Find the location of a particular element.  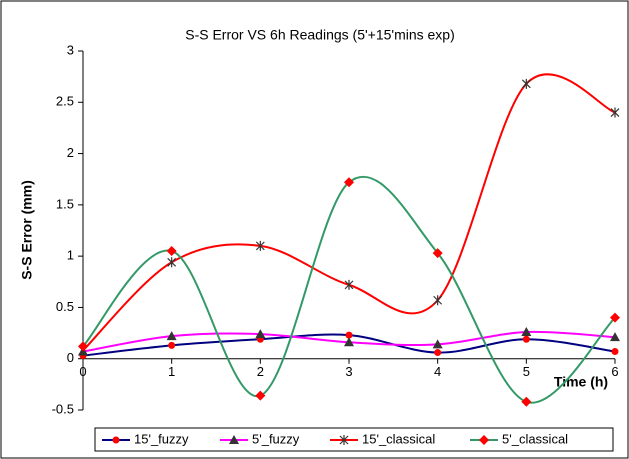

legend-label: 15'_fuzzy is located at coordinates (161, 438).